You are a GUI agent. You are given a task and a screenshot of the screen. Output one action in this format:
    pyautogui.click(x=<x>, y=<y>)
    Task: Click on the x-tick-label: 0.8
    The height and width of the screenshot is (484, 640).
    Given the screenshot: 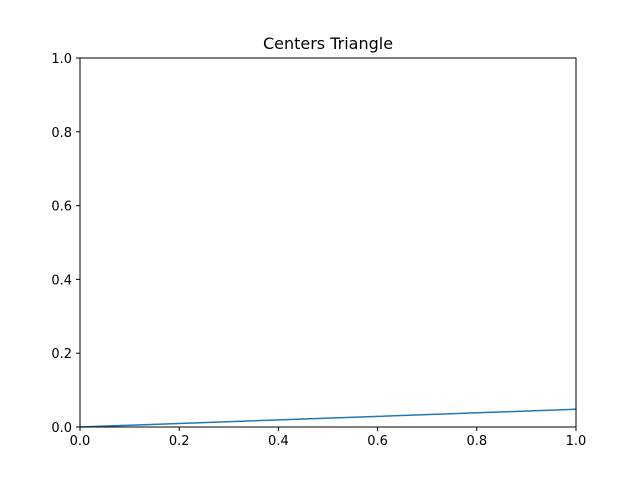 What is the action you would take?
    pyautogui.click(x=476, y=441)
    